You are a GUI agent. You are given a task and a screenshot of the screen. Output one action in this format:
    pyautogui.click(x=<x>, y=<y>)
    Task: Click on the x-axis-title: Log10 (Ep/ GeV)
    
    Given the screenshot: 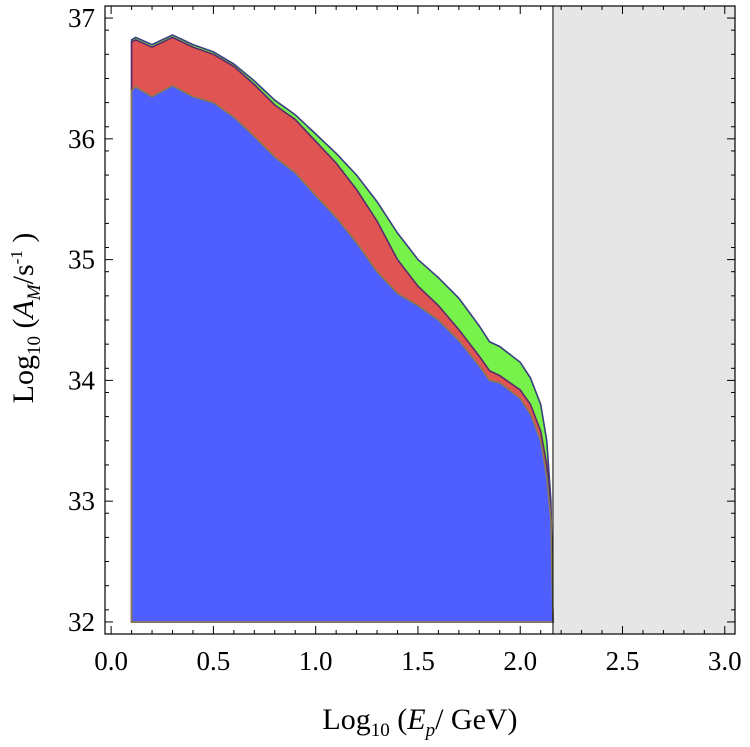 What is the action you would take?
    pyautogui.click(x=419, y=722)
    